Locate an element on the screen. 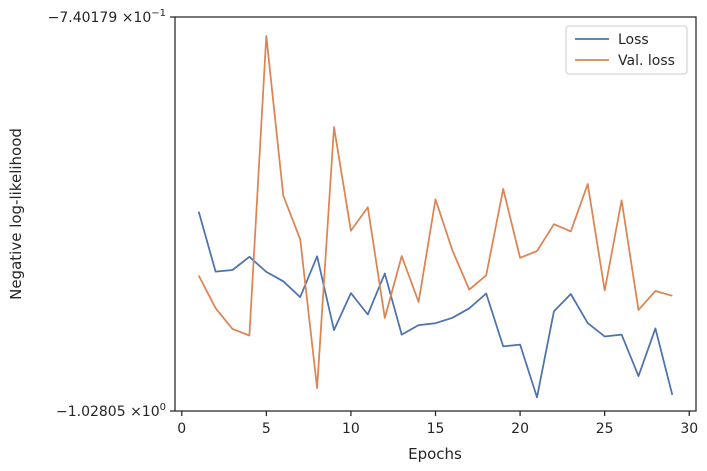  y-tick-label: −7.40179 ×10⁻¹ is located at coordinates (107, 17).